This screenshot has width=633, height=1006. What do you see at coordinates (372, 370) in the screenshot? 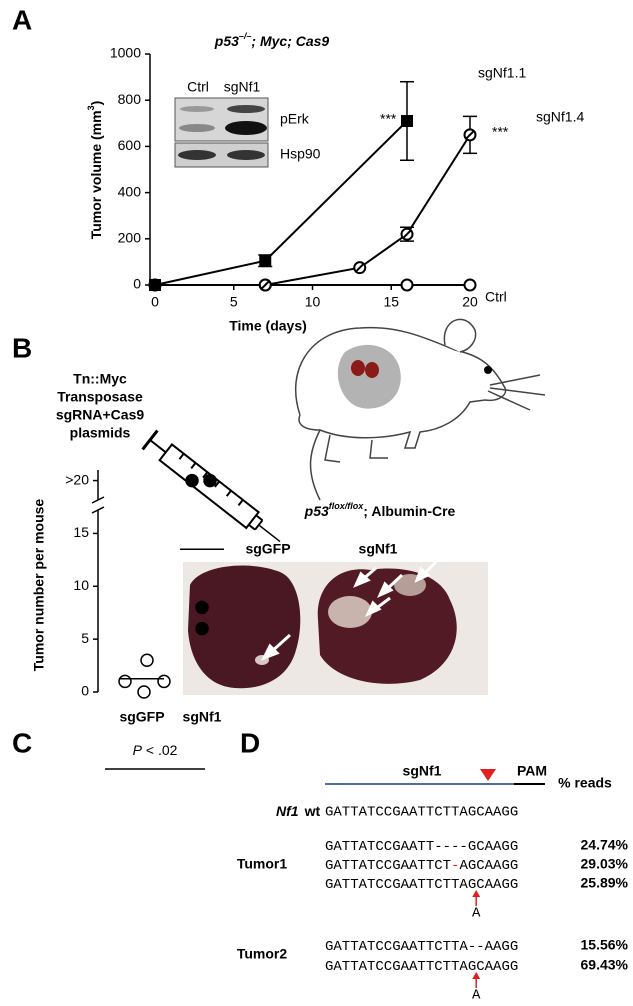
I see `tumor-spot` at bounding box center [372, 370].